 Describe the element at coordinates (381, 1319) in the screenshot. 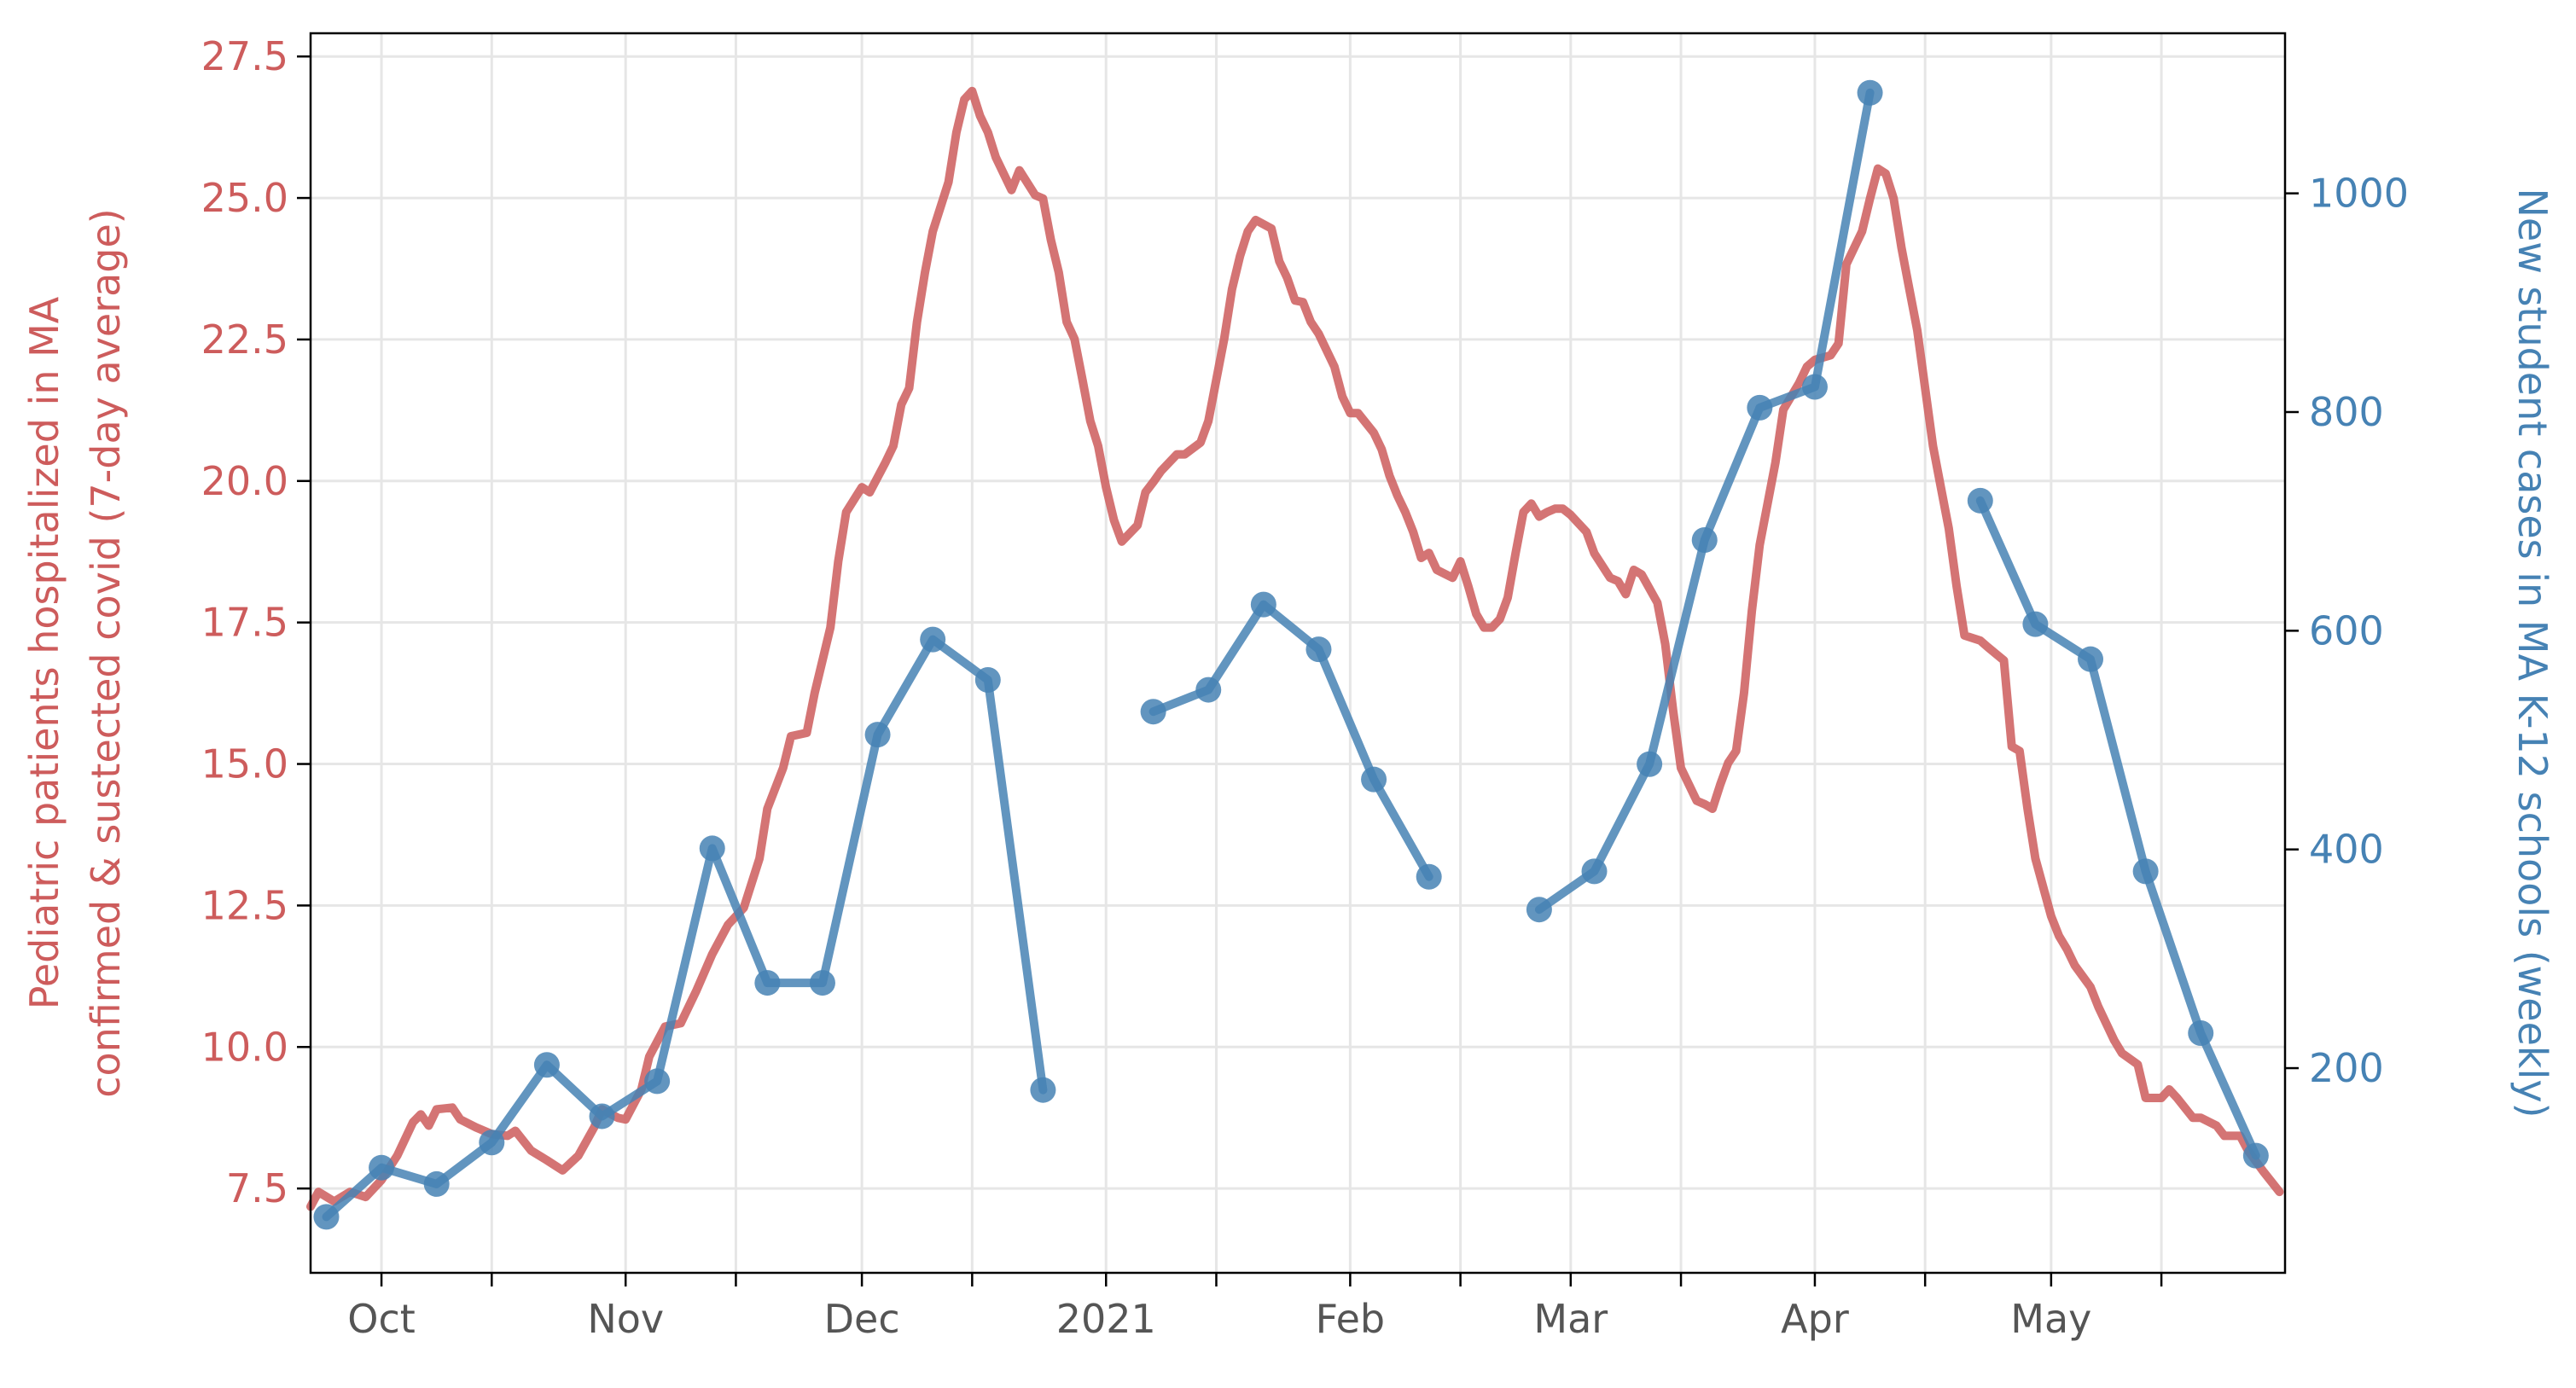

I see `x-tick-label: Oct` at that location.